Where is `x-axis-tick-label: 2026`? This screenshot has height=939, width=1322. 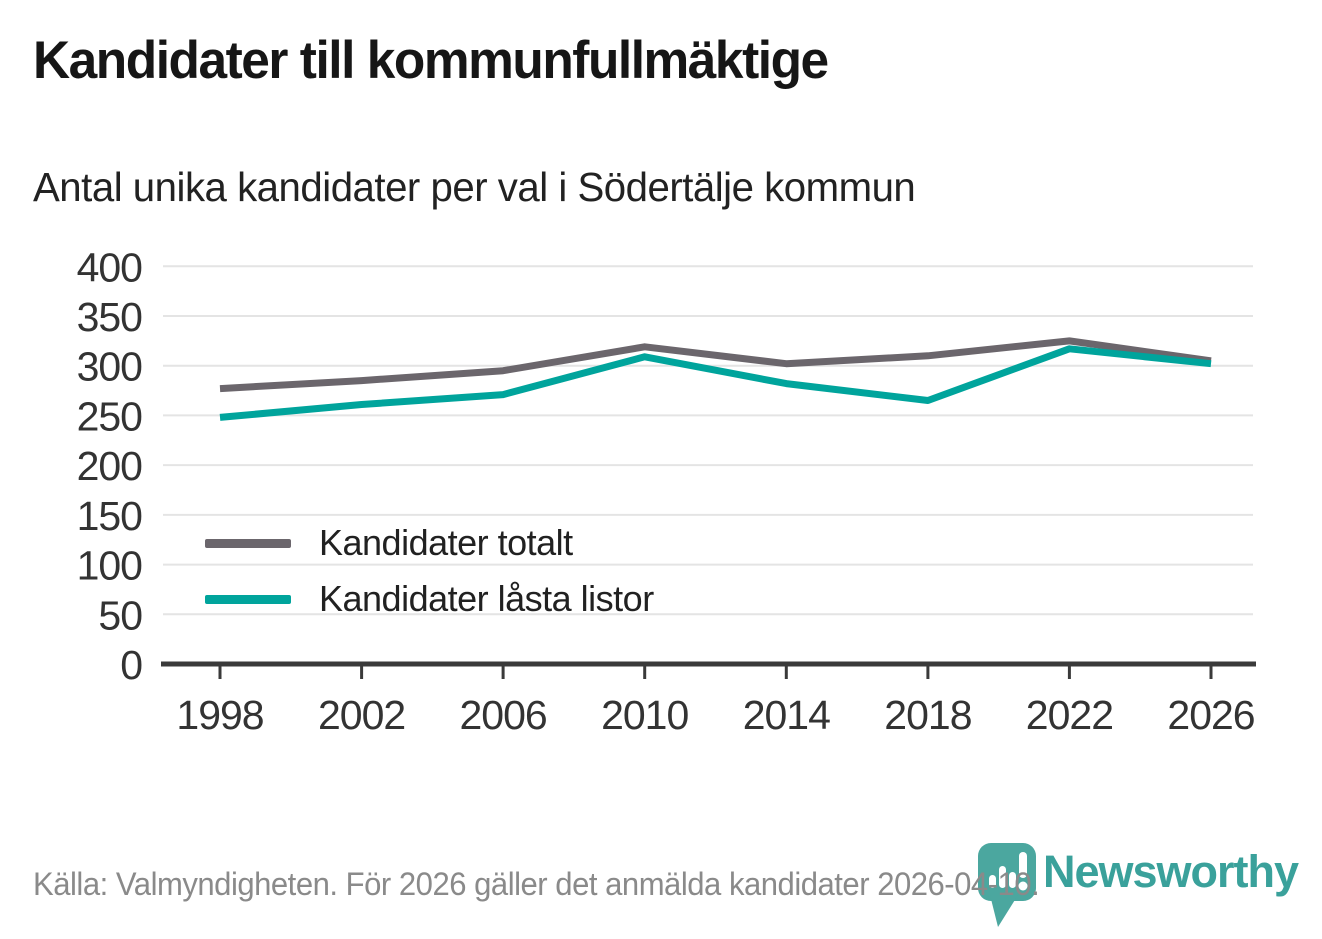
x-axis-tick-label: 2026 is located at coordinates (1210, 715).